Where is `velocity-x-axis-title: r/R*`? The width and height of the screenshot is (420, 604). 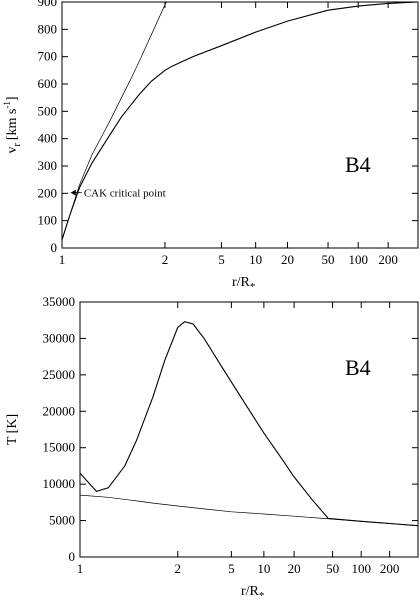 velocity-x-axis-title: r/R* is located at coordinates (243, 284).